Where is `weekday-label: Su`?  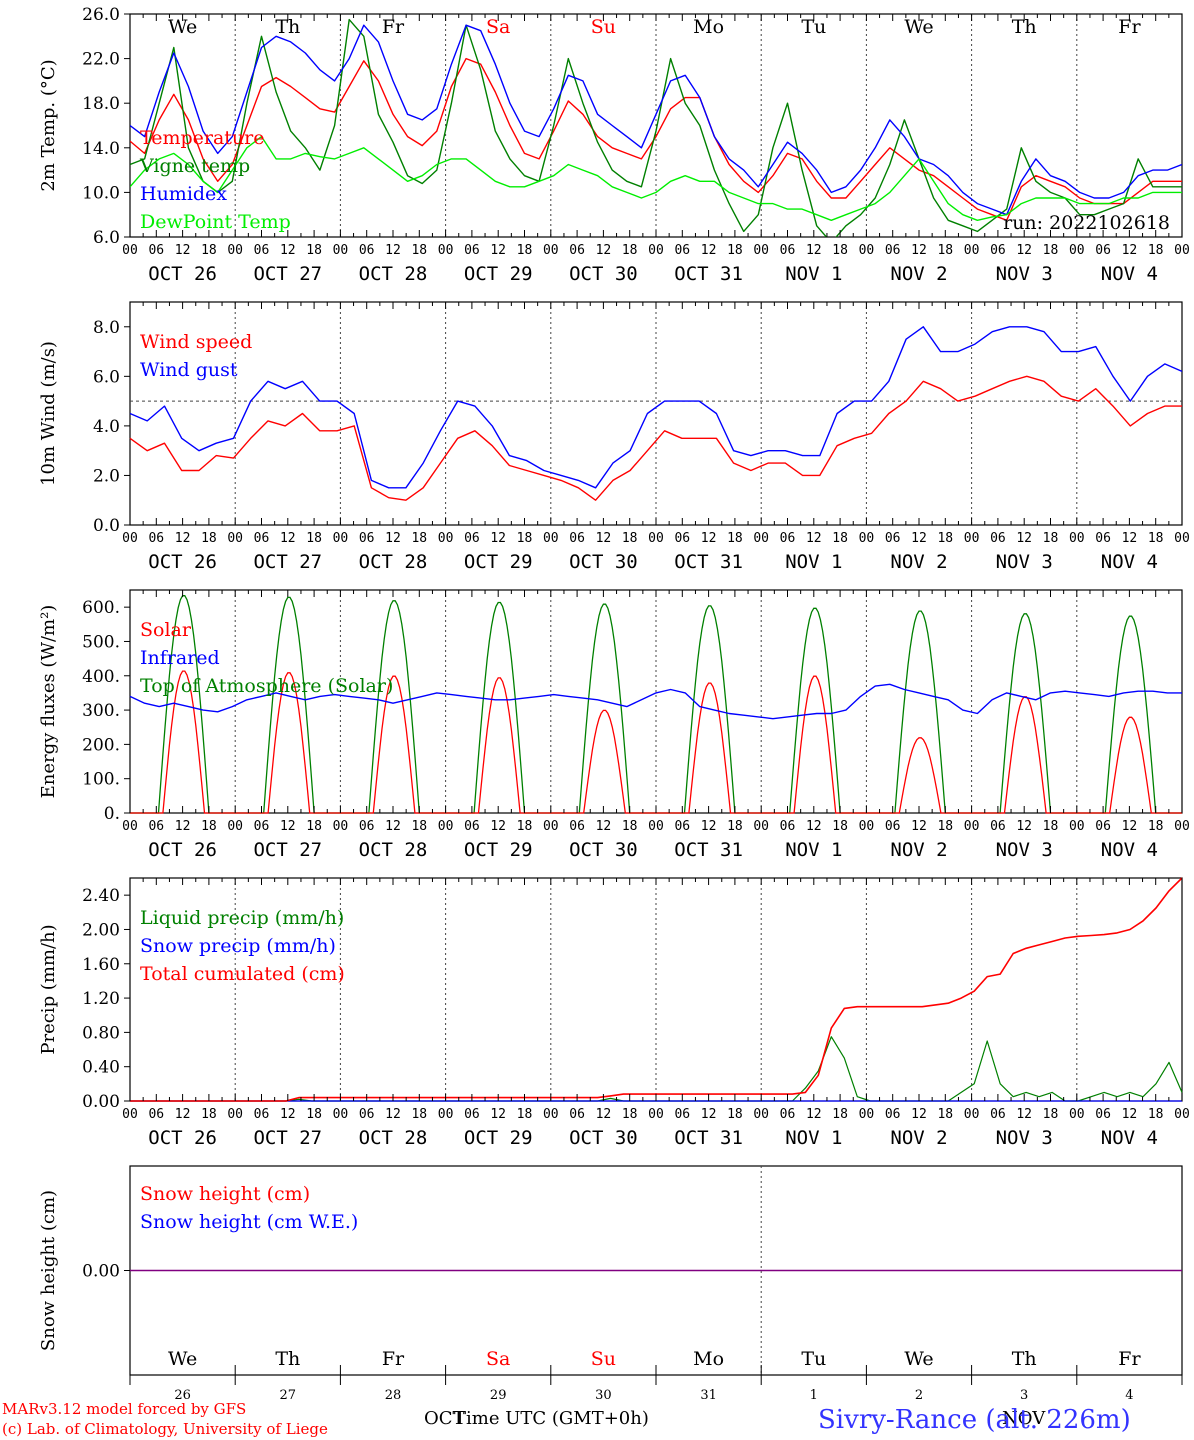 weekday-label: Su is located at coordinates (603, 27).